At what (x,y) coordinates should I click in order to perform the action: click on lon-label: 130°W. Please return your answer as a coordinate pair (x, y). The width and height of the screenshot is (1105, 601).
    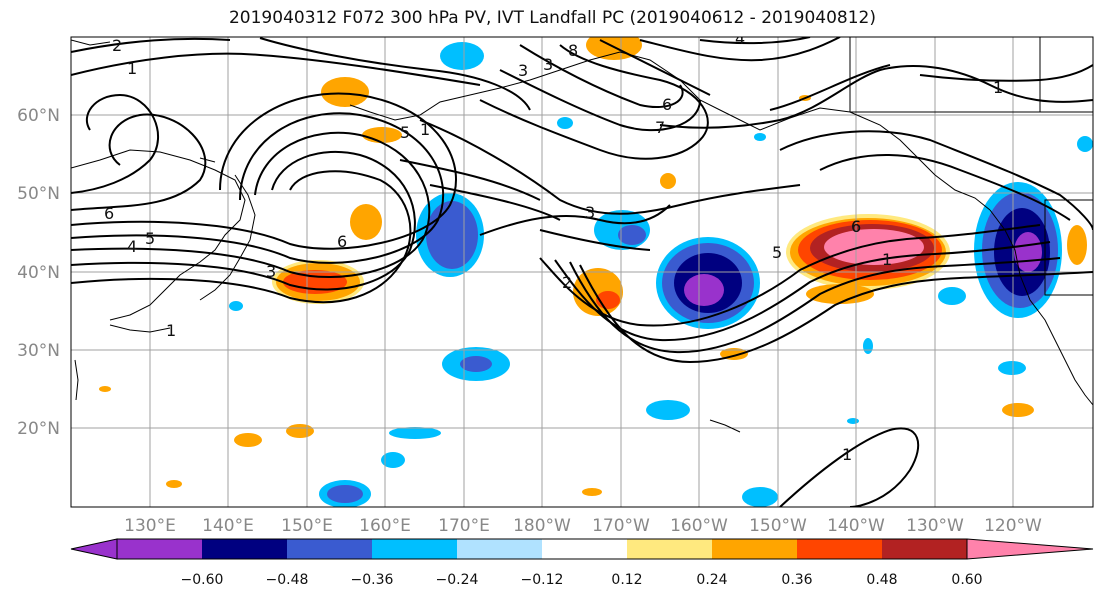
    Looking at the image, I should click on (935, 526).